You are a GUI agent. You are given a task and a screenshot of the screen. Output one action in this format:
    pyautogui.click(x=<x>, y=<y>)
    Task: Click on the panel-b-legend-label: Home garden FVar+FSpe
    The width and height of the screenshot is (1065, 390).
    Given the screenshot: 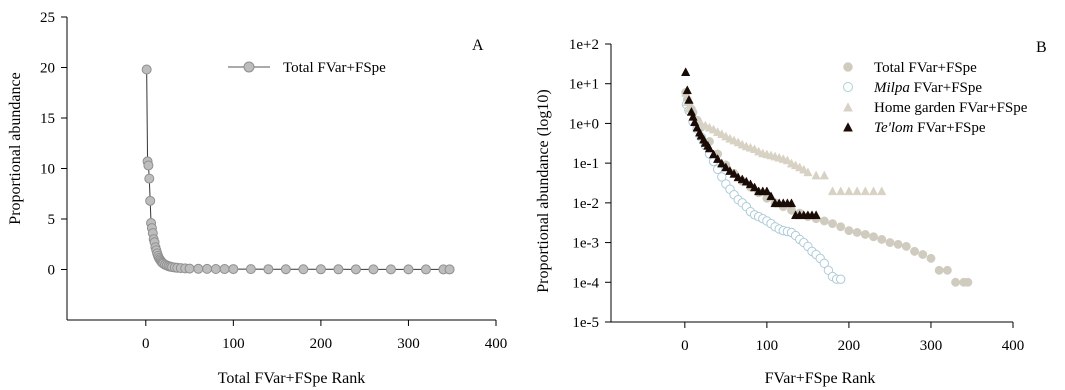 What is the action you would take?
    pyautogui.click(x=951, y=108)
    